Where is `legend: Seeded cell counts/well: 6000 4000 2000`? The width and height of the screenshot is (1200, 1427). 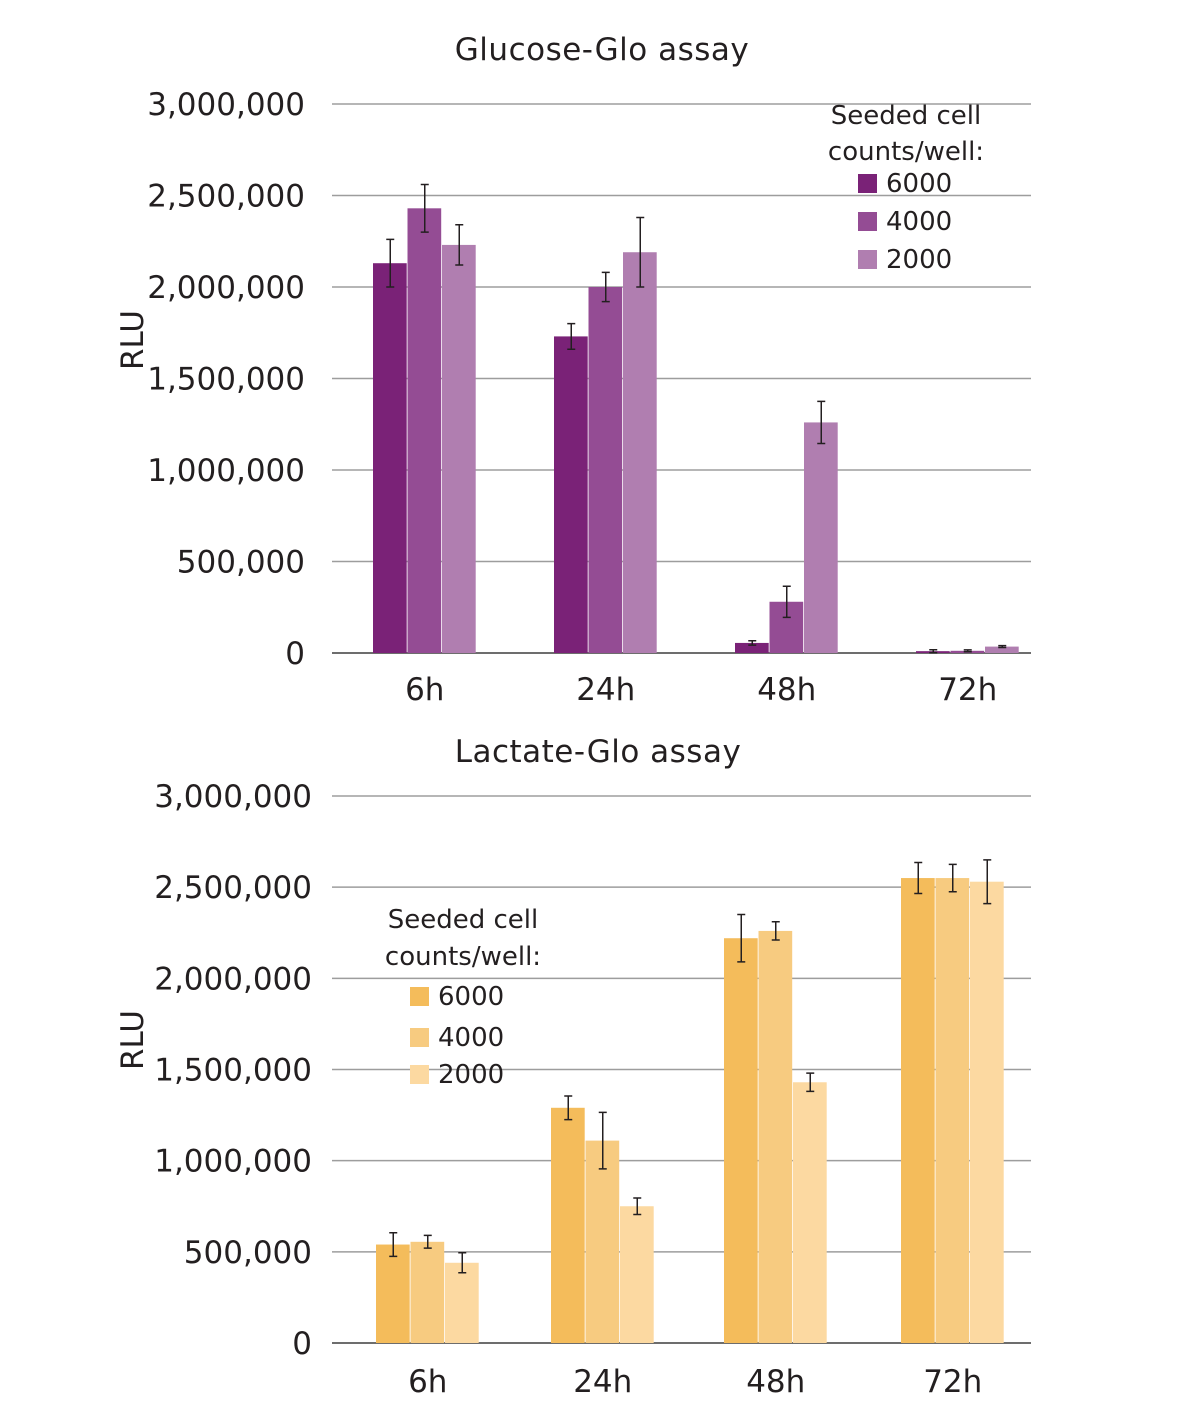
legend: Seeded cell counts/well: 6000 4000 2000 is located at coordinates (463, 997).